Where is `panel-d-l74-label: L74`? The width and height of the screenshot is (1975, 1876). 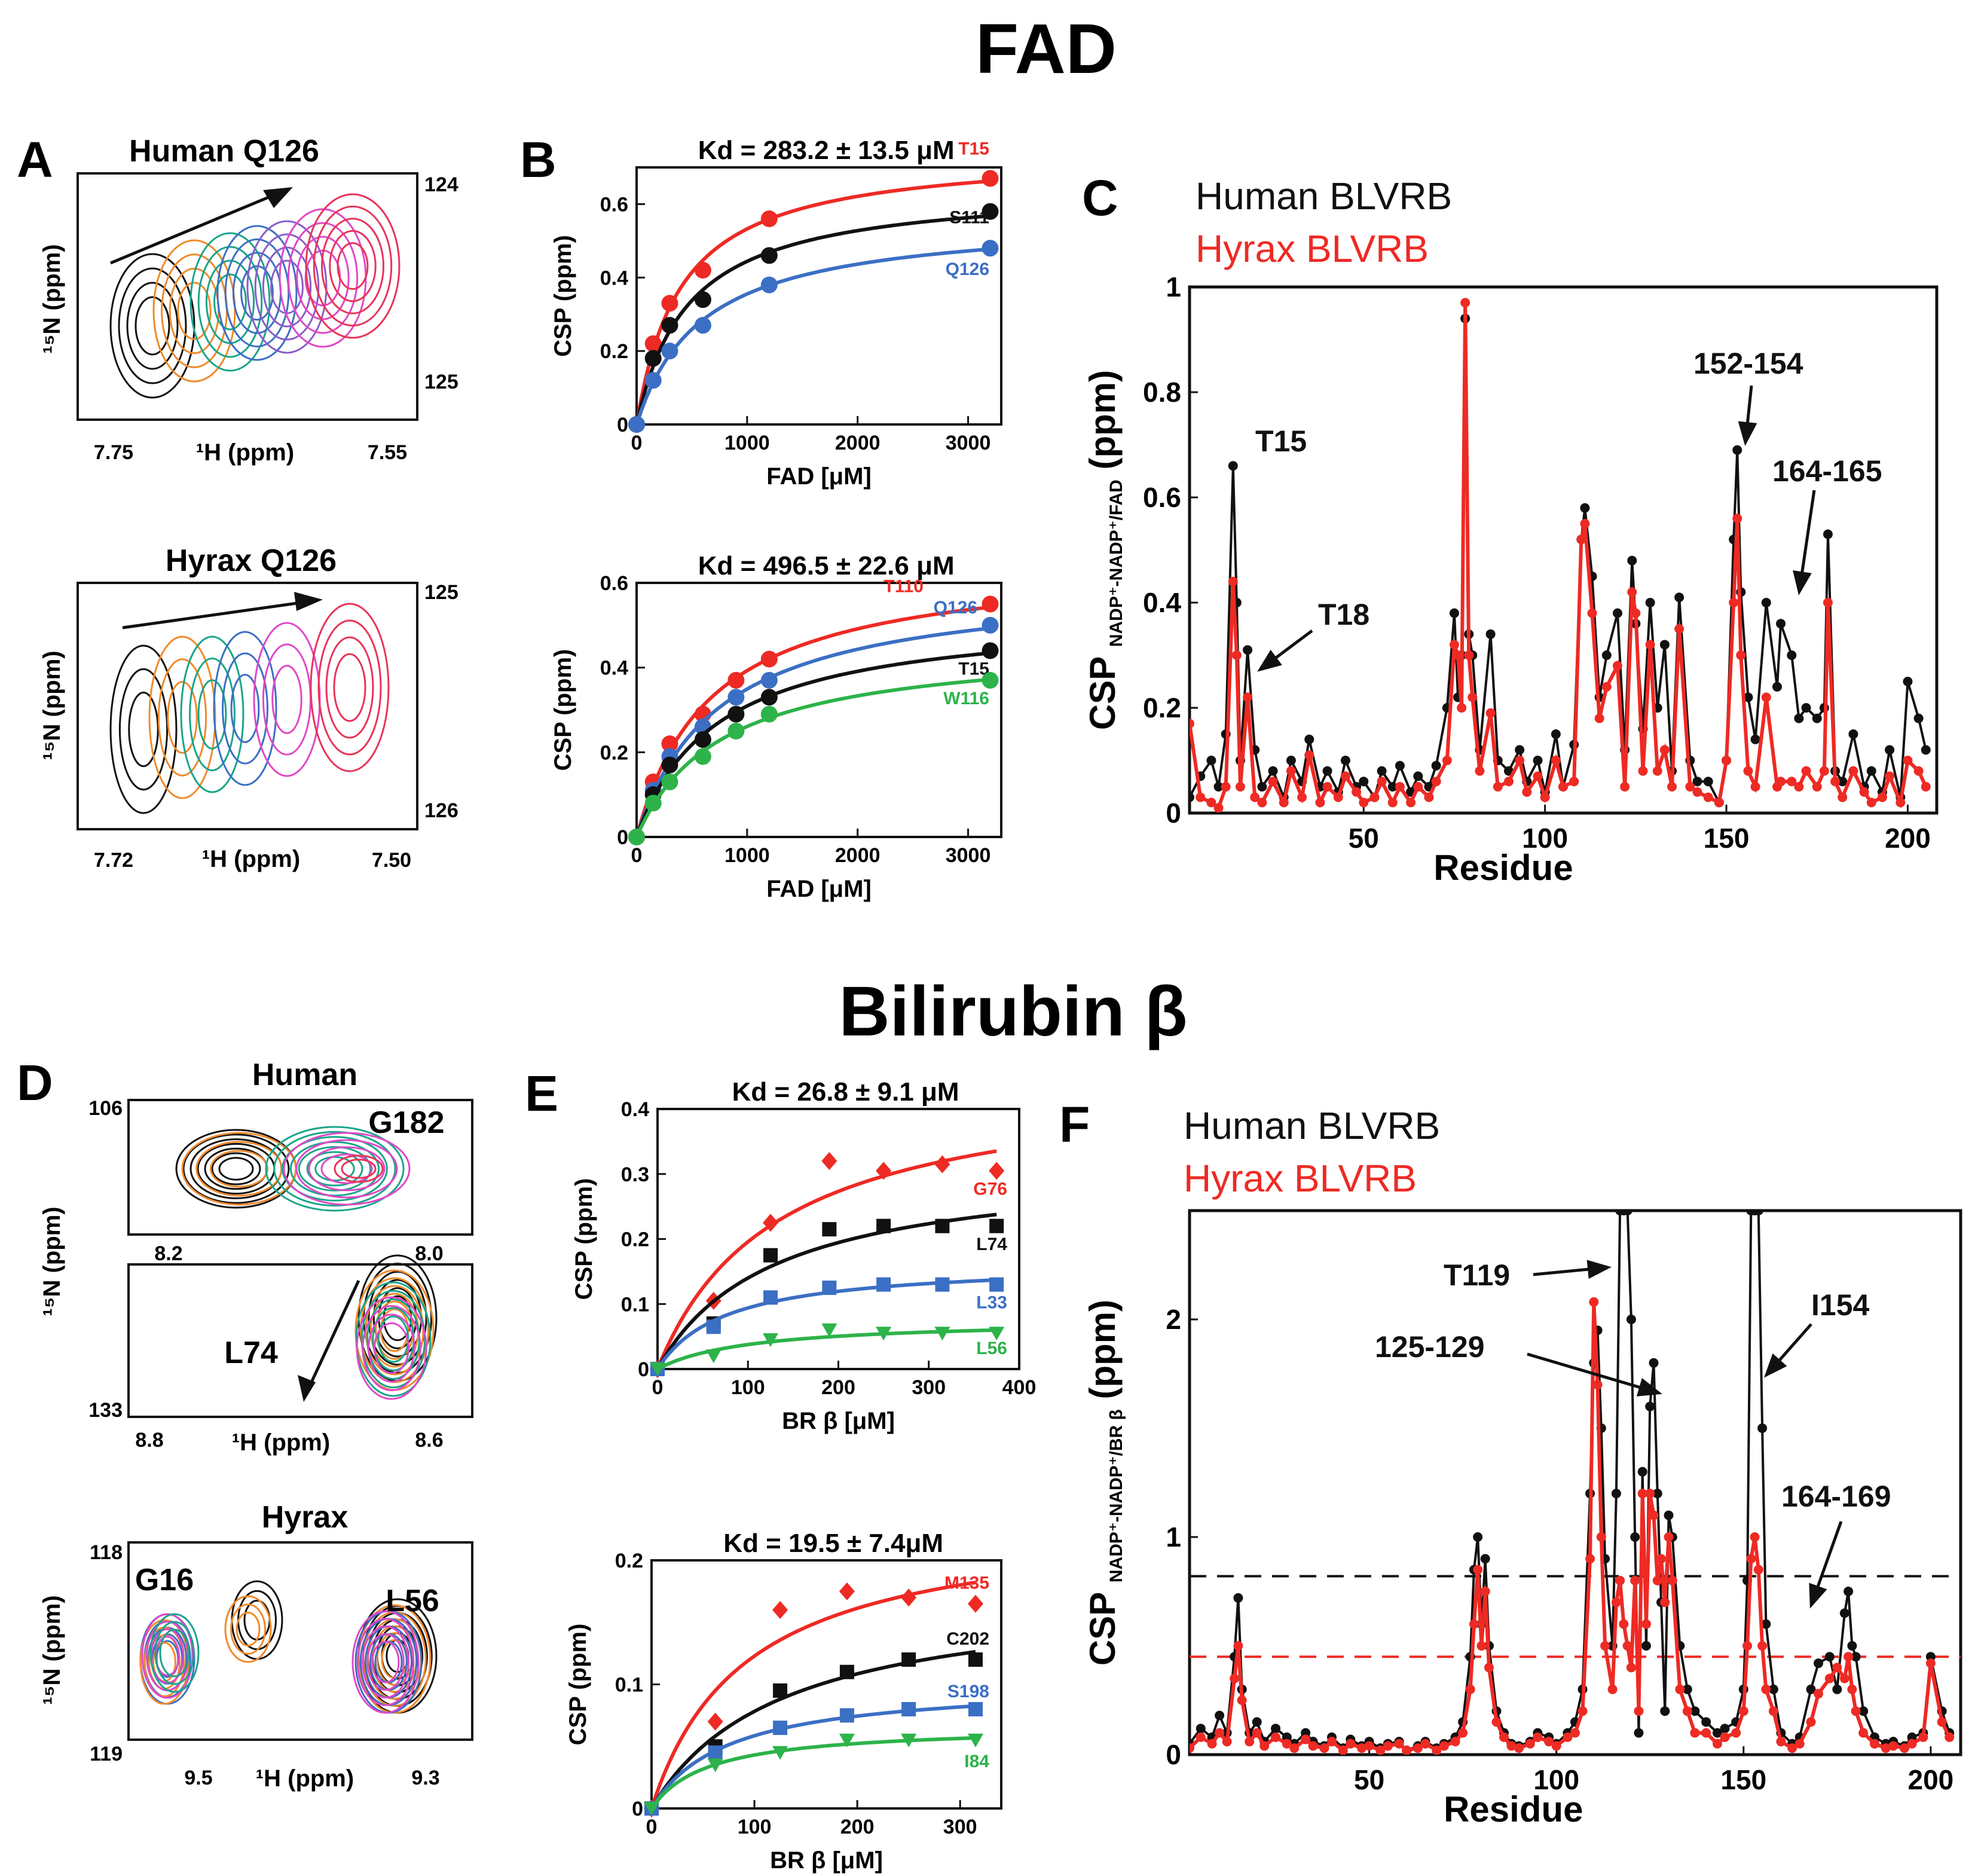
panel-d-l74-label: L74 is located at coordinates (251, 1353).